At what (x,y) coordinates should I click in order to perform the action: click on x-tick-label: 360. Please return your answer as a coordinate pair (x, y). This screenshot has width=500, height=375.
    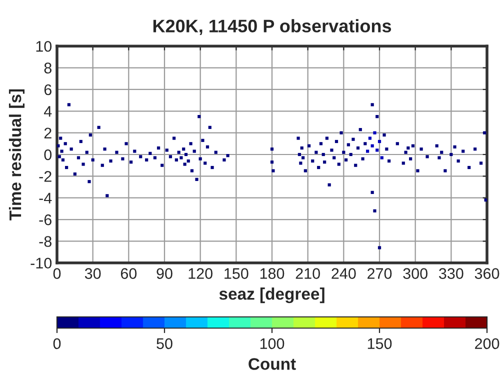
    Looking at the image, I should click on (487, 273).